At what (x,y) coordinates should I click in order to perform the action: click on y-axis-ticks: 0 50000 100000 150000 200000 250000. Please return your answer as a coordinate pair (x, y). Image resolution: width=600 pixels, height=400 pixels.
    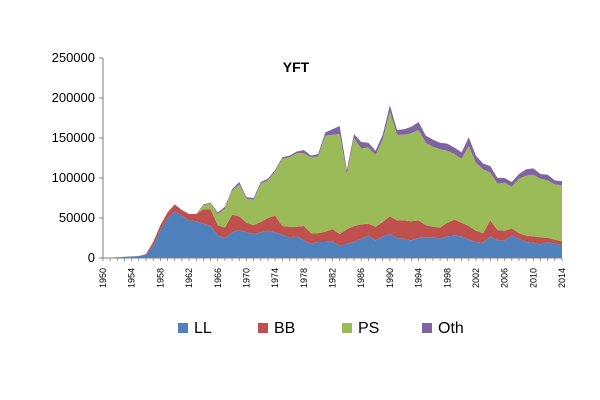
    Looking at the image, I should click on (77, 157).